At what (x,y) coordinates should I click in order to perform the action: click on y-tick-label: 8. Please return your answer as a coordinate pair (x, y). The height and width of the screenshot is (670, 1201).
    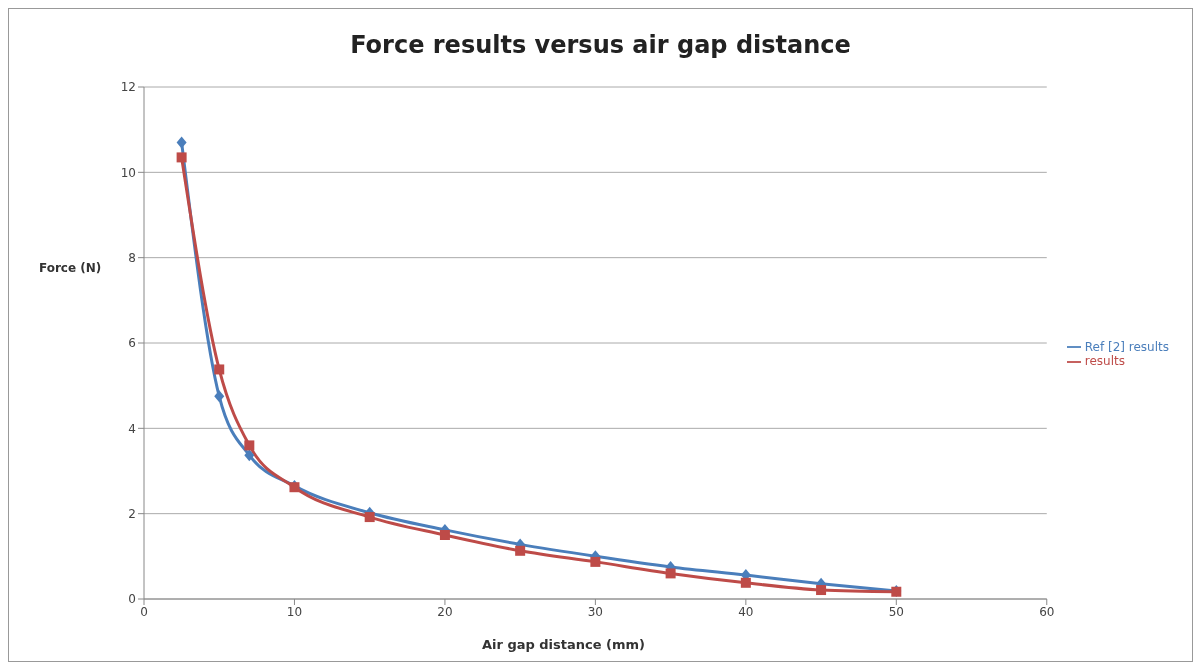
    Looking at the image, I should click on (132, 257).